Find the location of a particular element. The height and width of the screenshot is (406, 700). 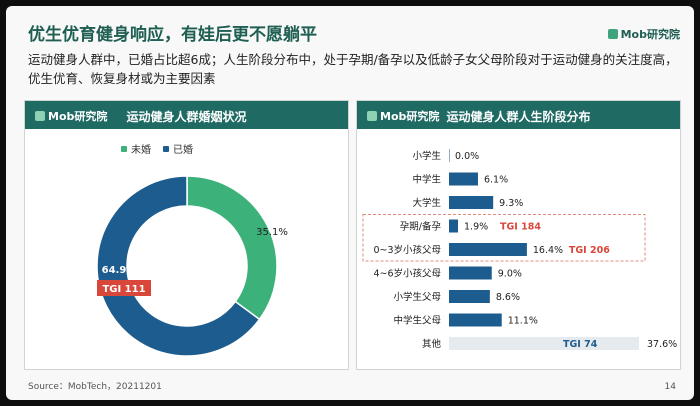

slide-title: 优生优育健身响应，有娃后更不愿躺平 is located at coordinates (172, 35).